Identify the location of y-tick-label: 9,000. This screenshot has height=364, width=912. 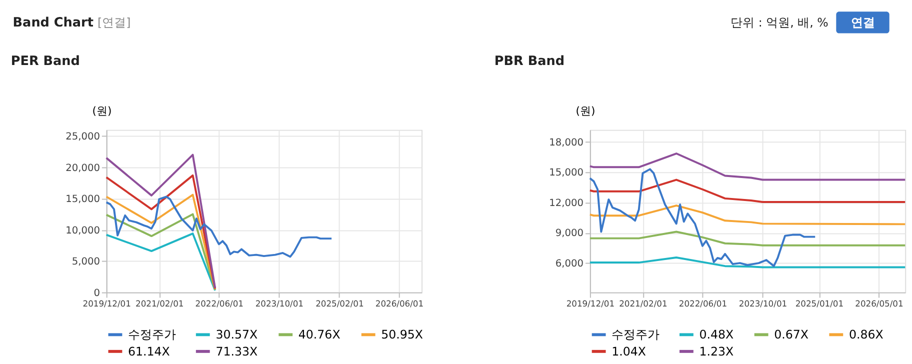
(569, 234).